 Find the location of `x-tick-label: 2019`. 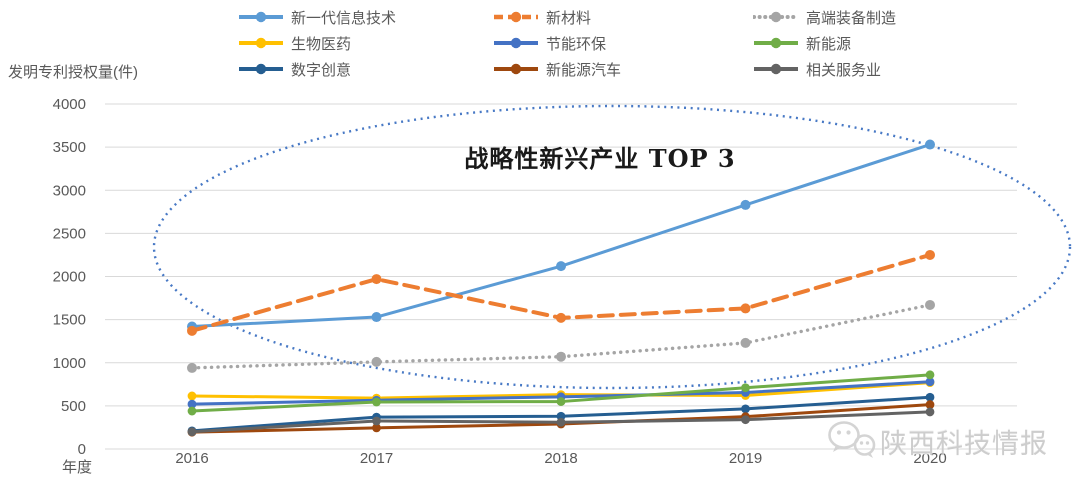

x-tick-label: 2019 is located at coordinates (745, 458).